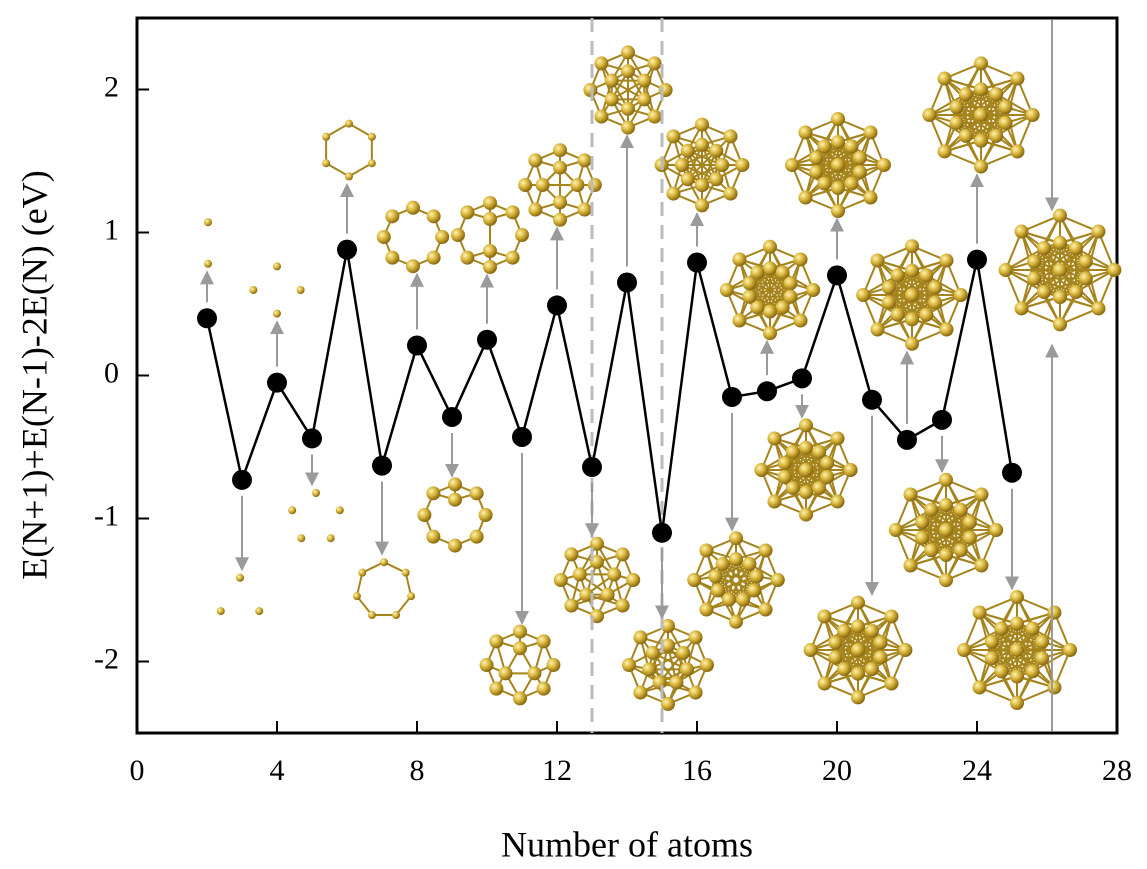 The width and height of the screenshot is (1147, 869). Describe the element at coordinates (417, 770) in the screenshot. I see `x-tick-label: 8` at that location.